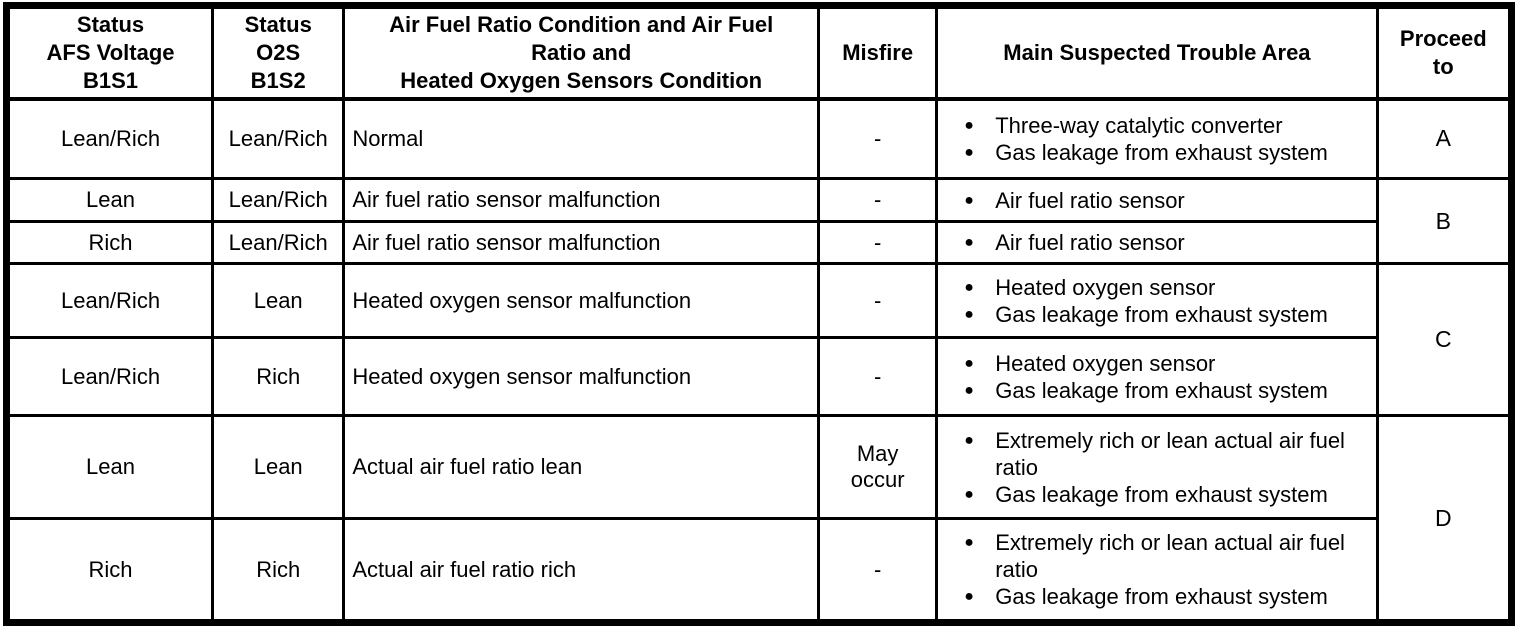 The height and width of the screenshot is (636, 1520). I want to click on header-trouble-area: Main Suspected Trouble Area, so click(1157, 52).